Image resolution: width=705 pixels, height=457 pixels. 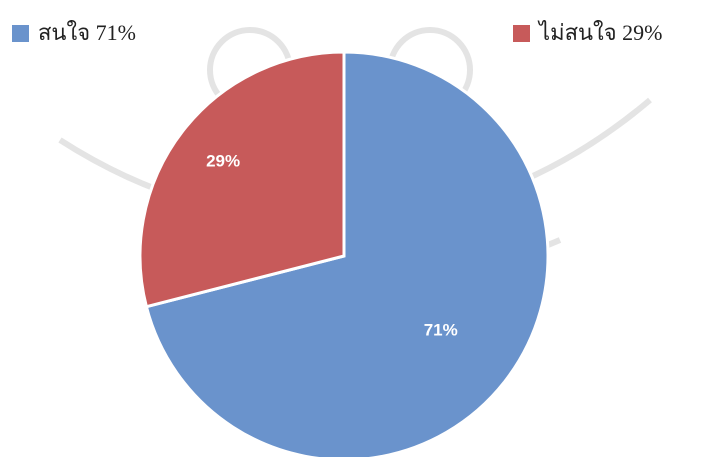 What do you see at coordinates (87, 32) in the screenshot?
I see `legend-label: สนใจ 71%` at bounding box center [87, 32].